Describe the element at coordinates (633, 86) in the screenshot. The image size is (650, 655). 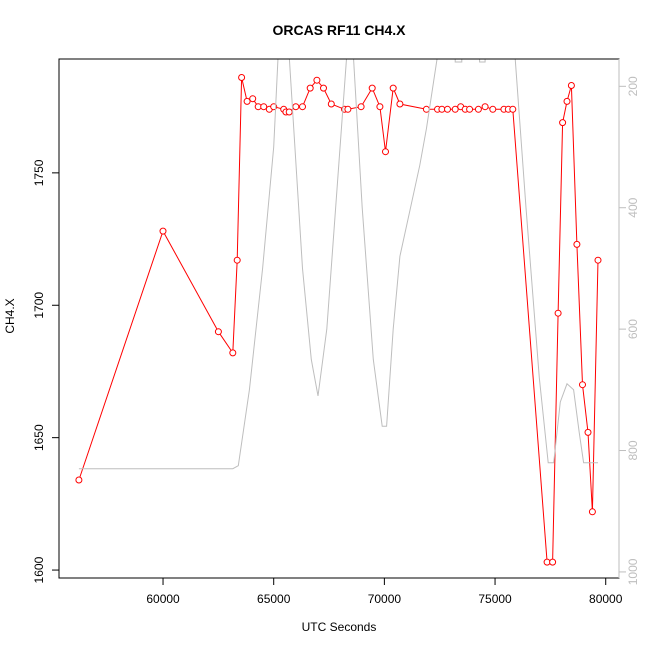
I see `y2-tick-label: 200` at that location.